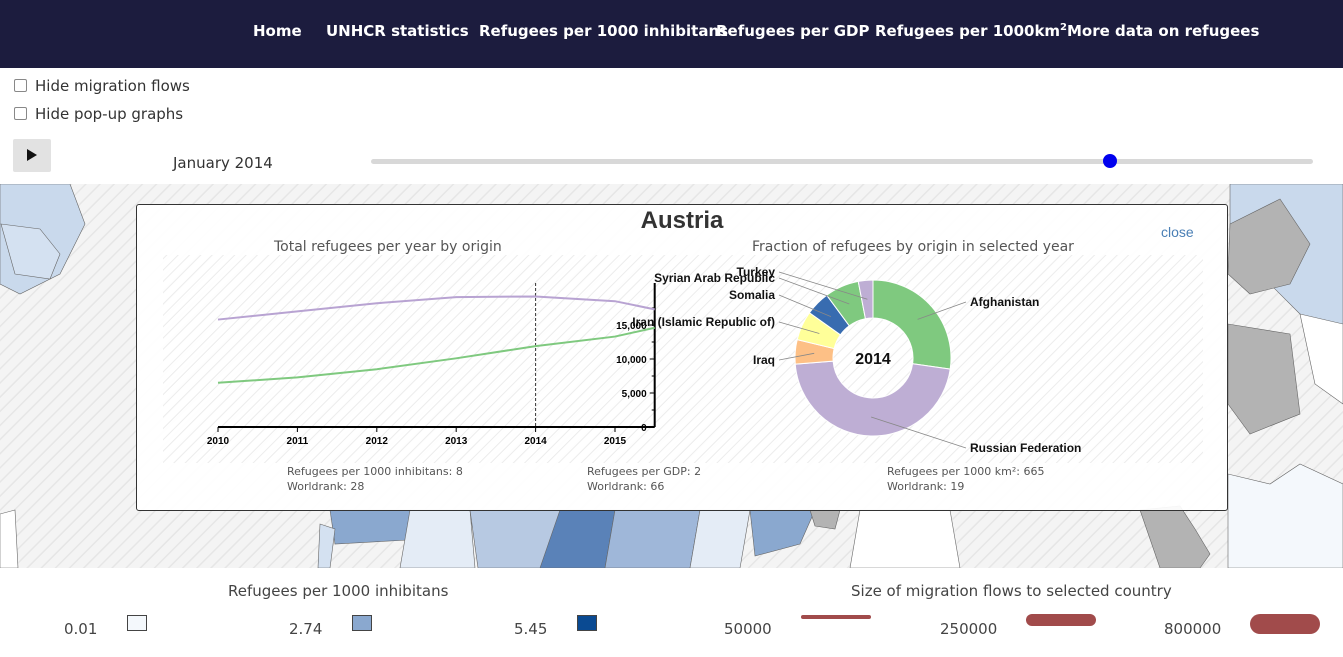 The image size is (1343, 657). Describe the element at coordinates (752, 295) in the screenshot. I see `pie-slice-label: Somalia` at that location.